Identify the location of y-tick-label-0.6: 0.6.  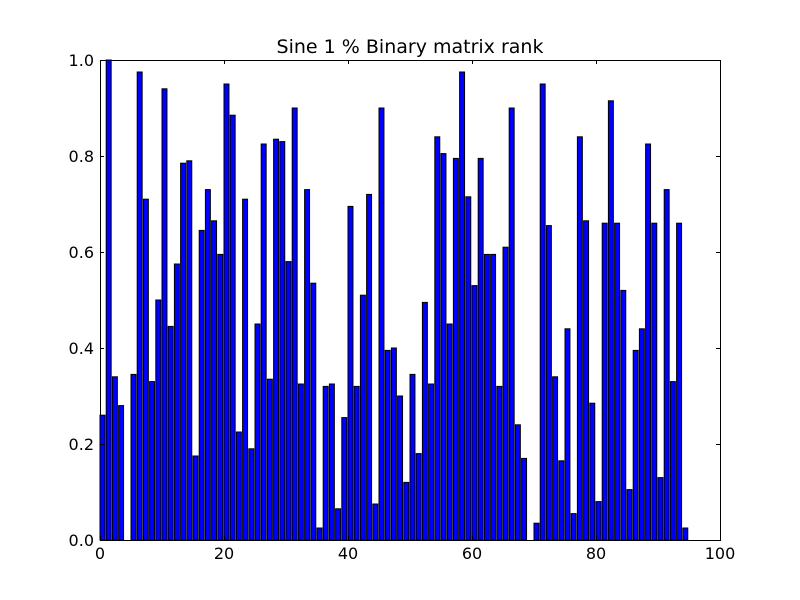
(81, 252).